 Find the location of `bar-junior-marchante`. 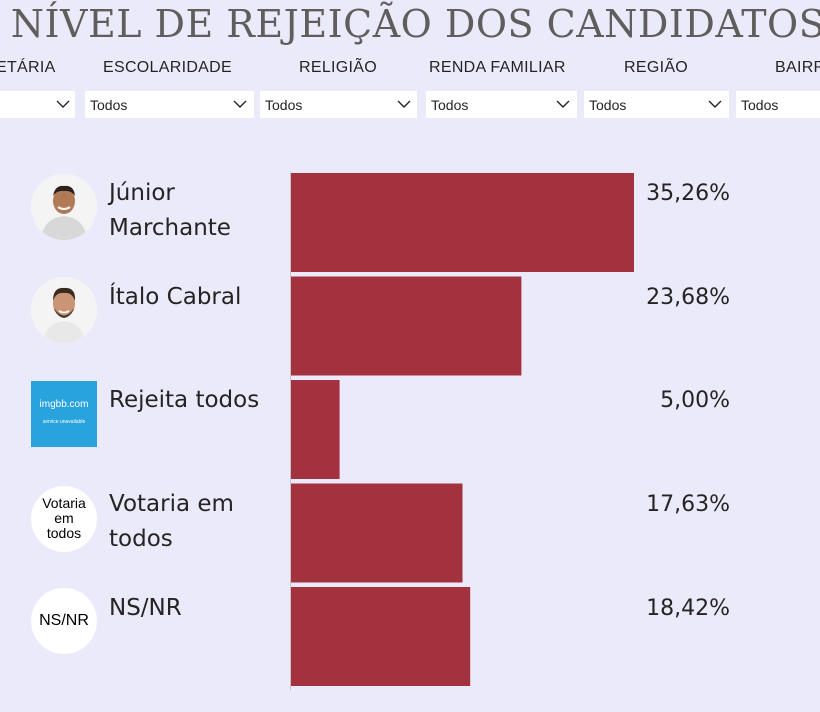

bar-junior-marchante is located at coordinates (462, 222).